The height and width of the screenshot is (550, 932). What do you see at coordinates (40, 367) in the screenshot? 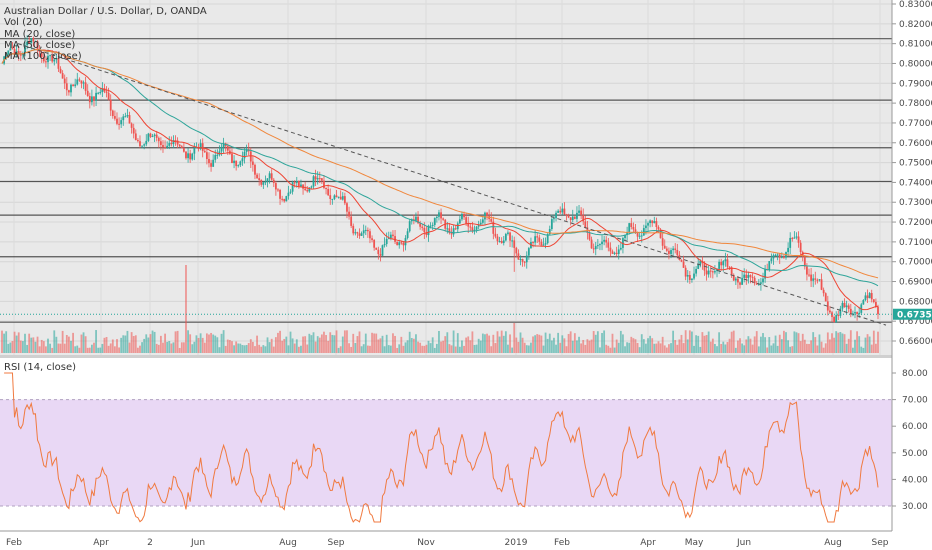
I see `rsi-label: RSI (14, close)` at bounding box center [40, 367].